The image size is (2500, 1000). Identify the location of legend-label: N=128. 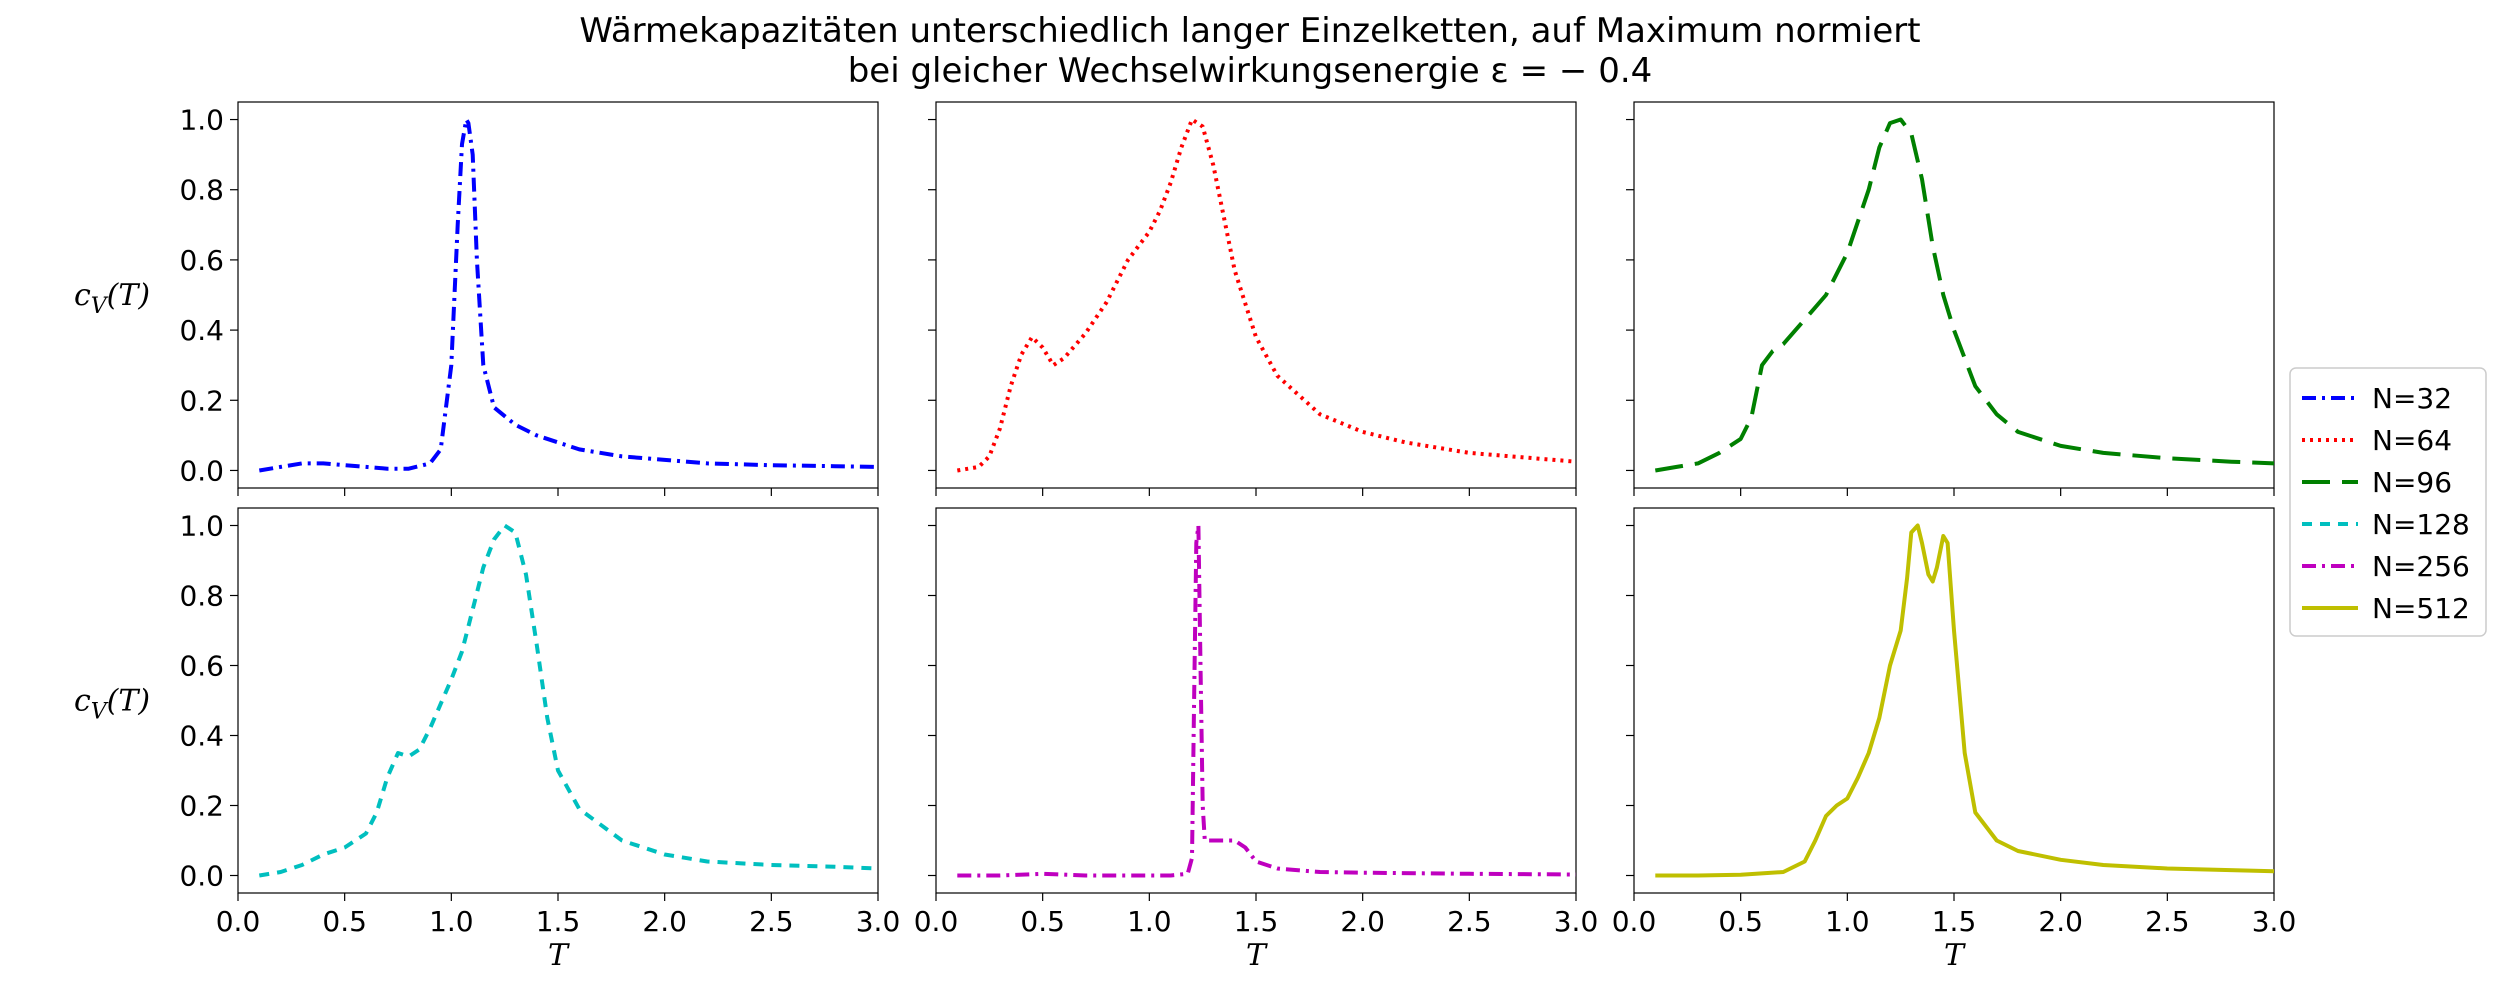
(2421, 524).